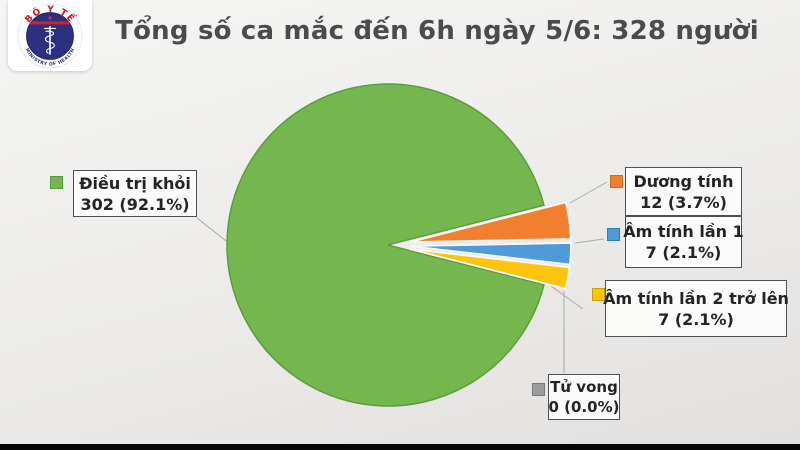 The image size is (800, 450). Describe the element at coordinates (584, 397) in the screenshot. I see `legend-callout-deaths: Tử vong 0 (0.0%)` at that location.